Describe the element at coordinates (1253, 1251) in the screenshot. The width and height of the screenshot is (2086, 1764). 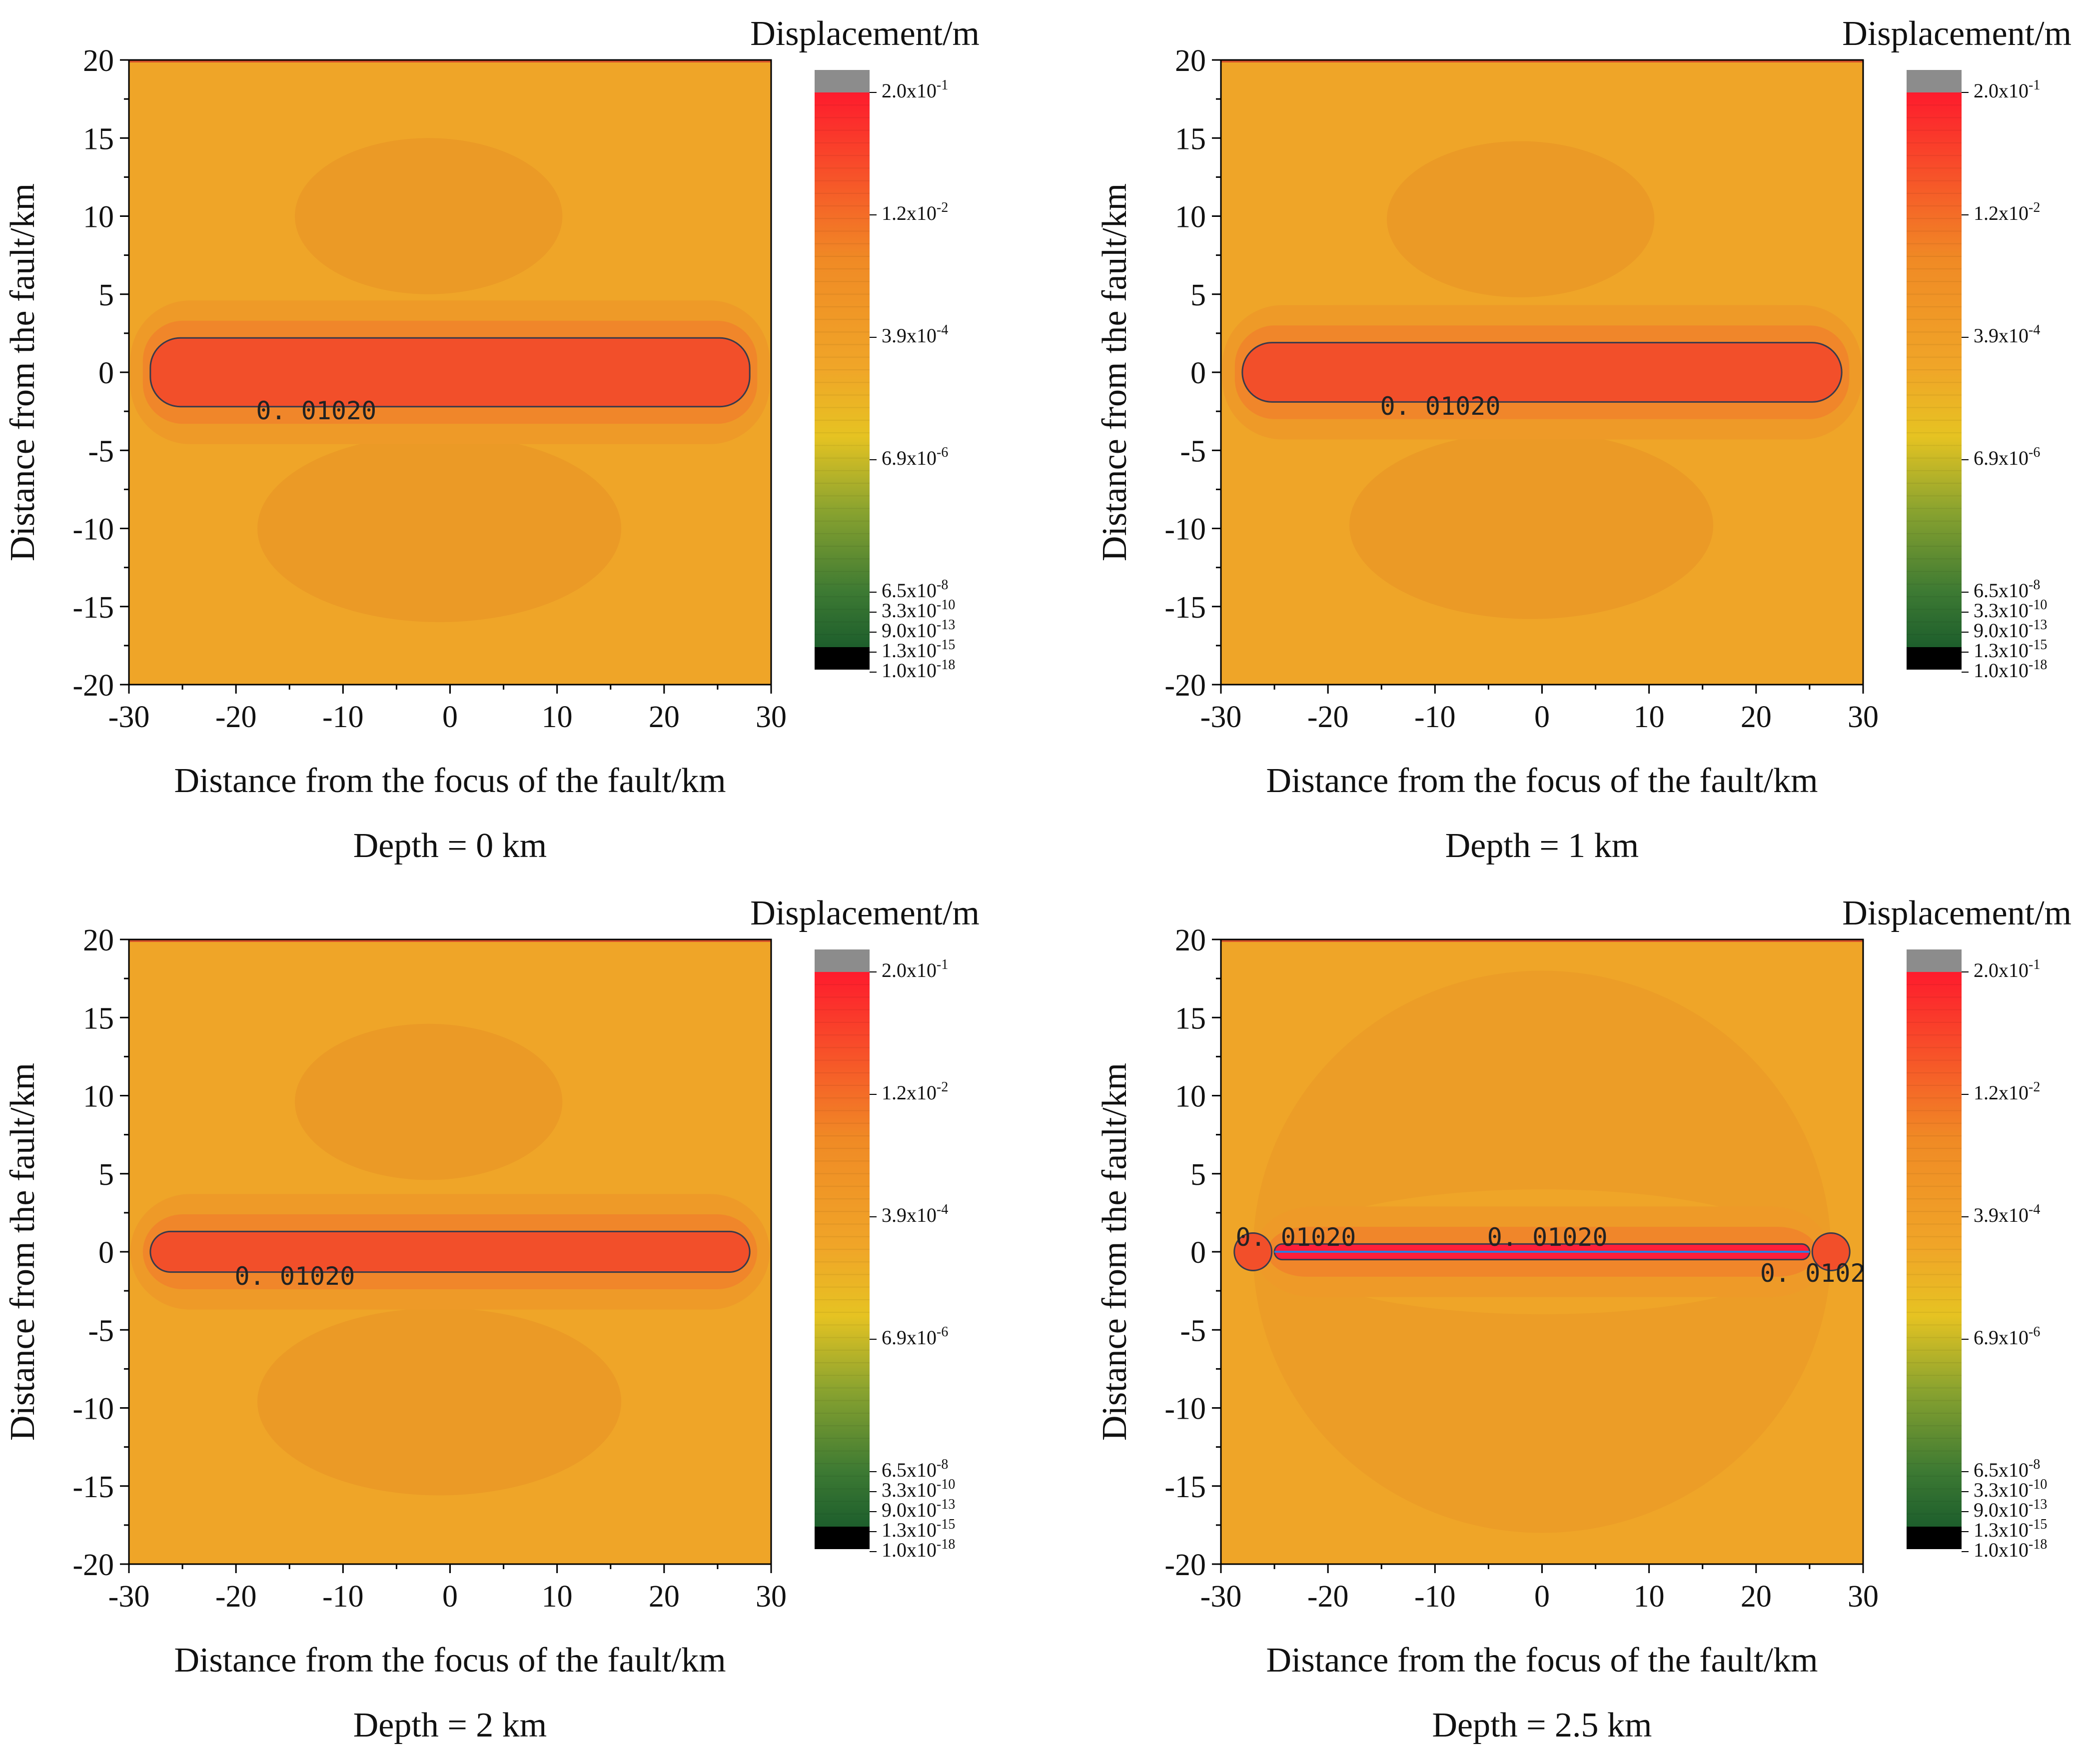
I see `fault-end-left` at that location.